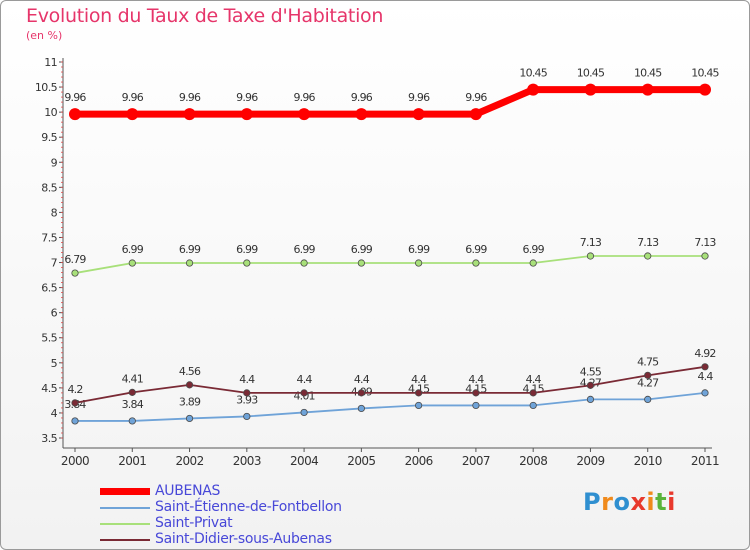 The image size is (750, 550). Describe the element at coordinates (361, 461) in the screenshot. I see `x-tick-label: 2005` at that location.